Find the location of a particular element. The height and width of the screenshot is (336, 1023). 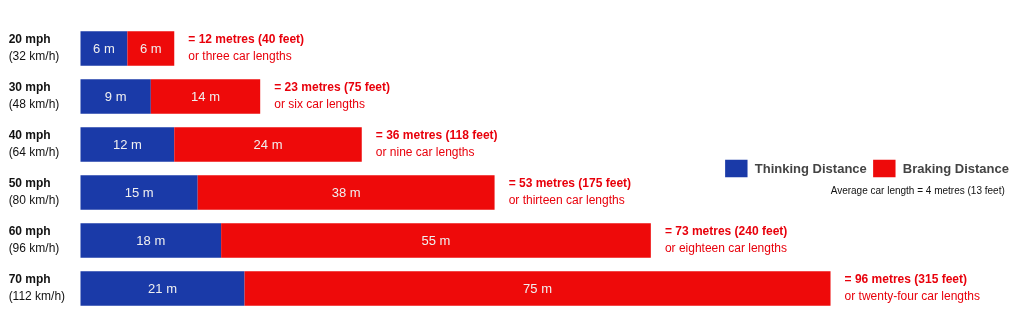

data-label: 14 m is located at coordinates (205, 96).